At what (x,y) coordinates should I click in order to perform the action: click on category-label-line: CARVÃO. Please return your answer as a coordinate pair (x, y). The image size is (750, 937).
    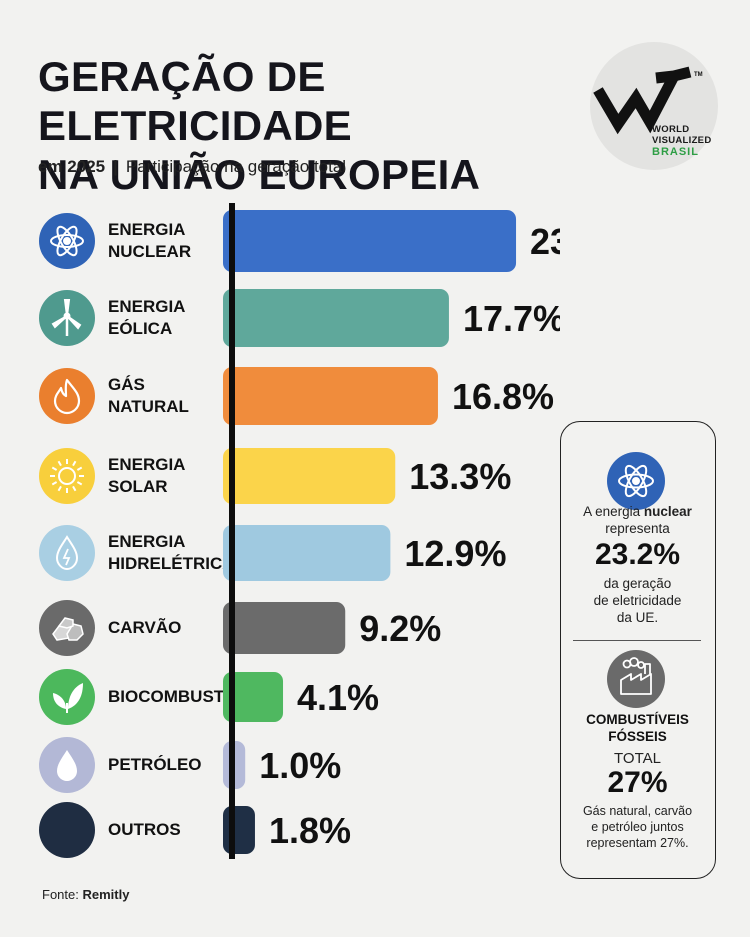
    Looking at the image, I should click on (145, 627).